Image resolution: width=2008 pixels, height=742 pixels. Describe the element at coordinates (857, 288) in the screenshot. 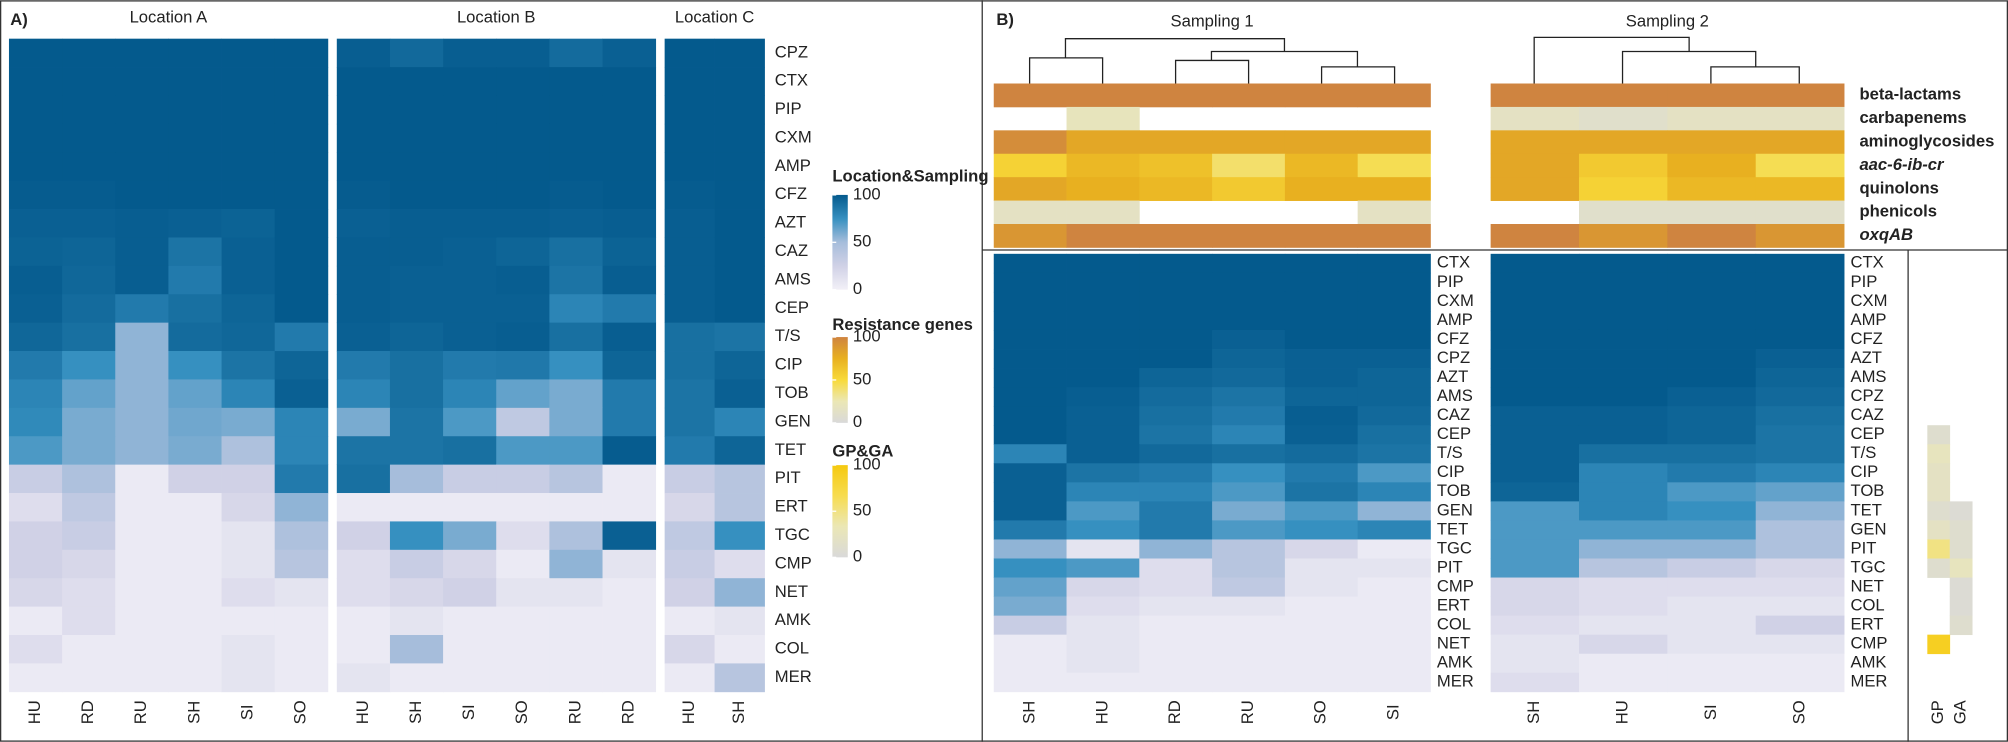

I see `colorbar-tick-label: 0` at that location.